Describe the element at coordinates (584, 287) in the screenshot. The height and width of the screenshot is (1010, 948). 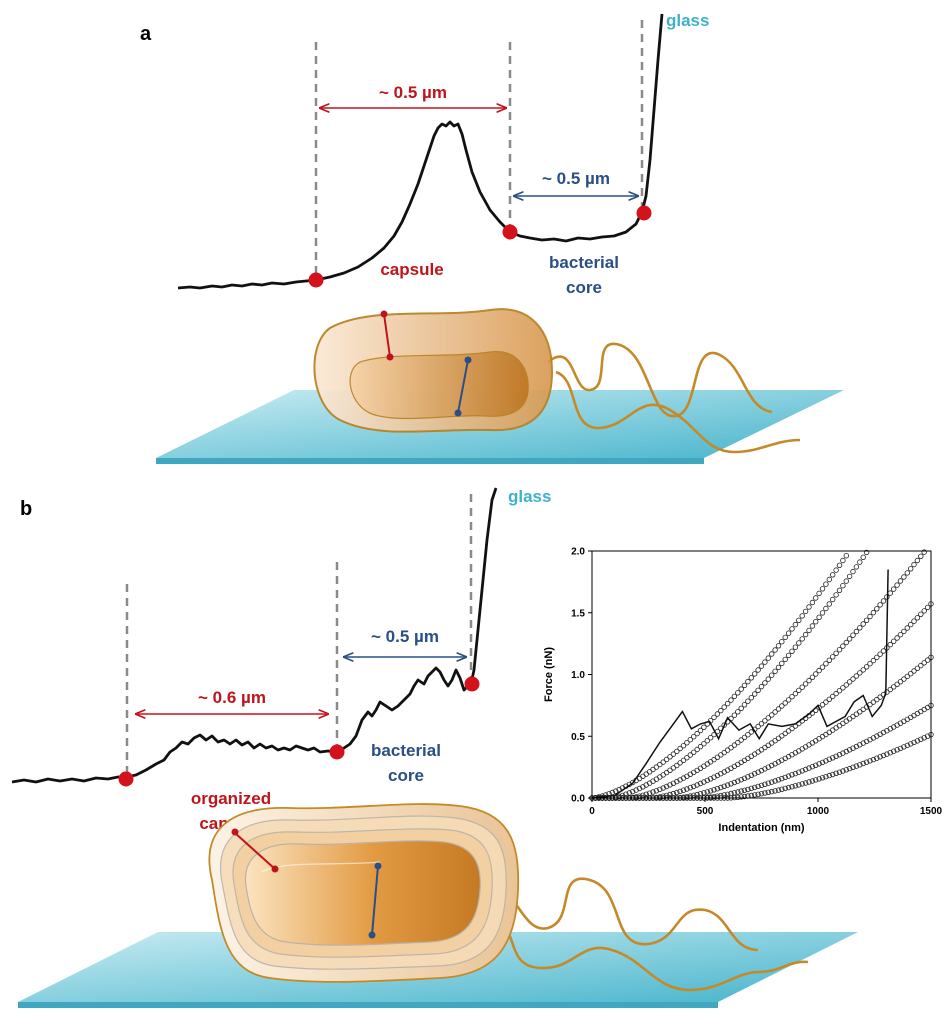
I see `panel-a-core-label-line2: core` at that location.